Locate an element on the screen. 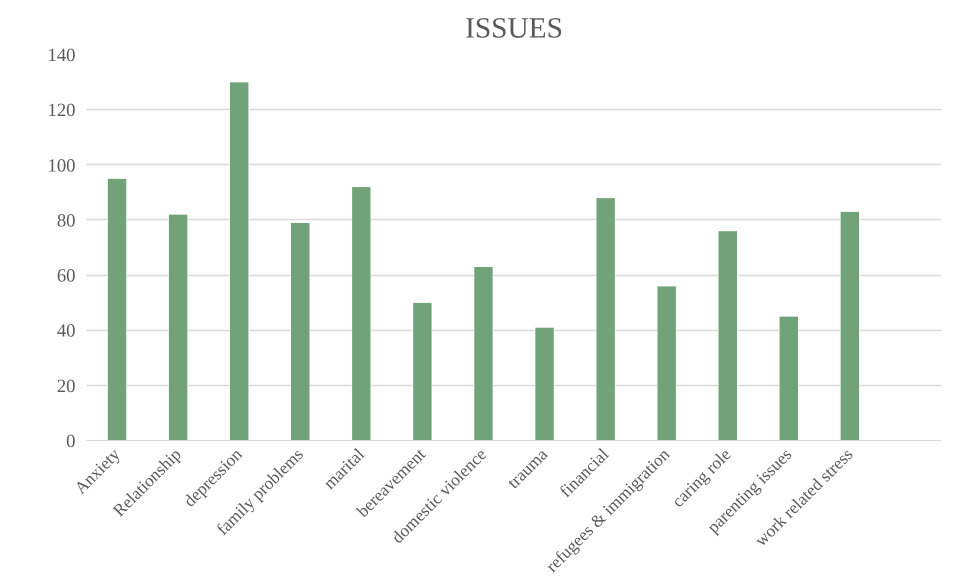 Image resolution: width=957 pixels, height=587 pixels. y-tick-label: 140 is located at coordinates (62, 55).